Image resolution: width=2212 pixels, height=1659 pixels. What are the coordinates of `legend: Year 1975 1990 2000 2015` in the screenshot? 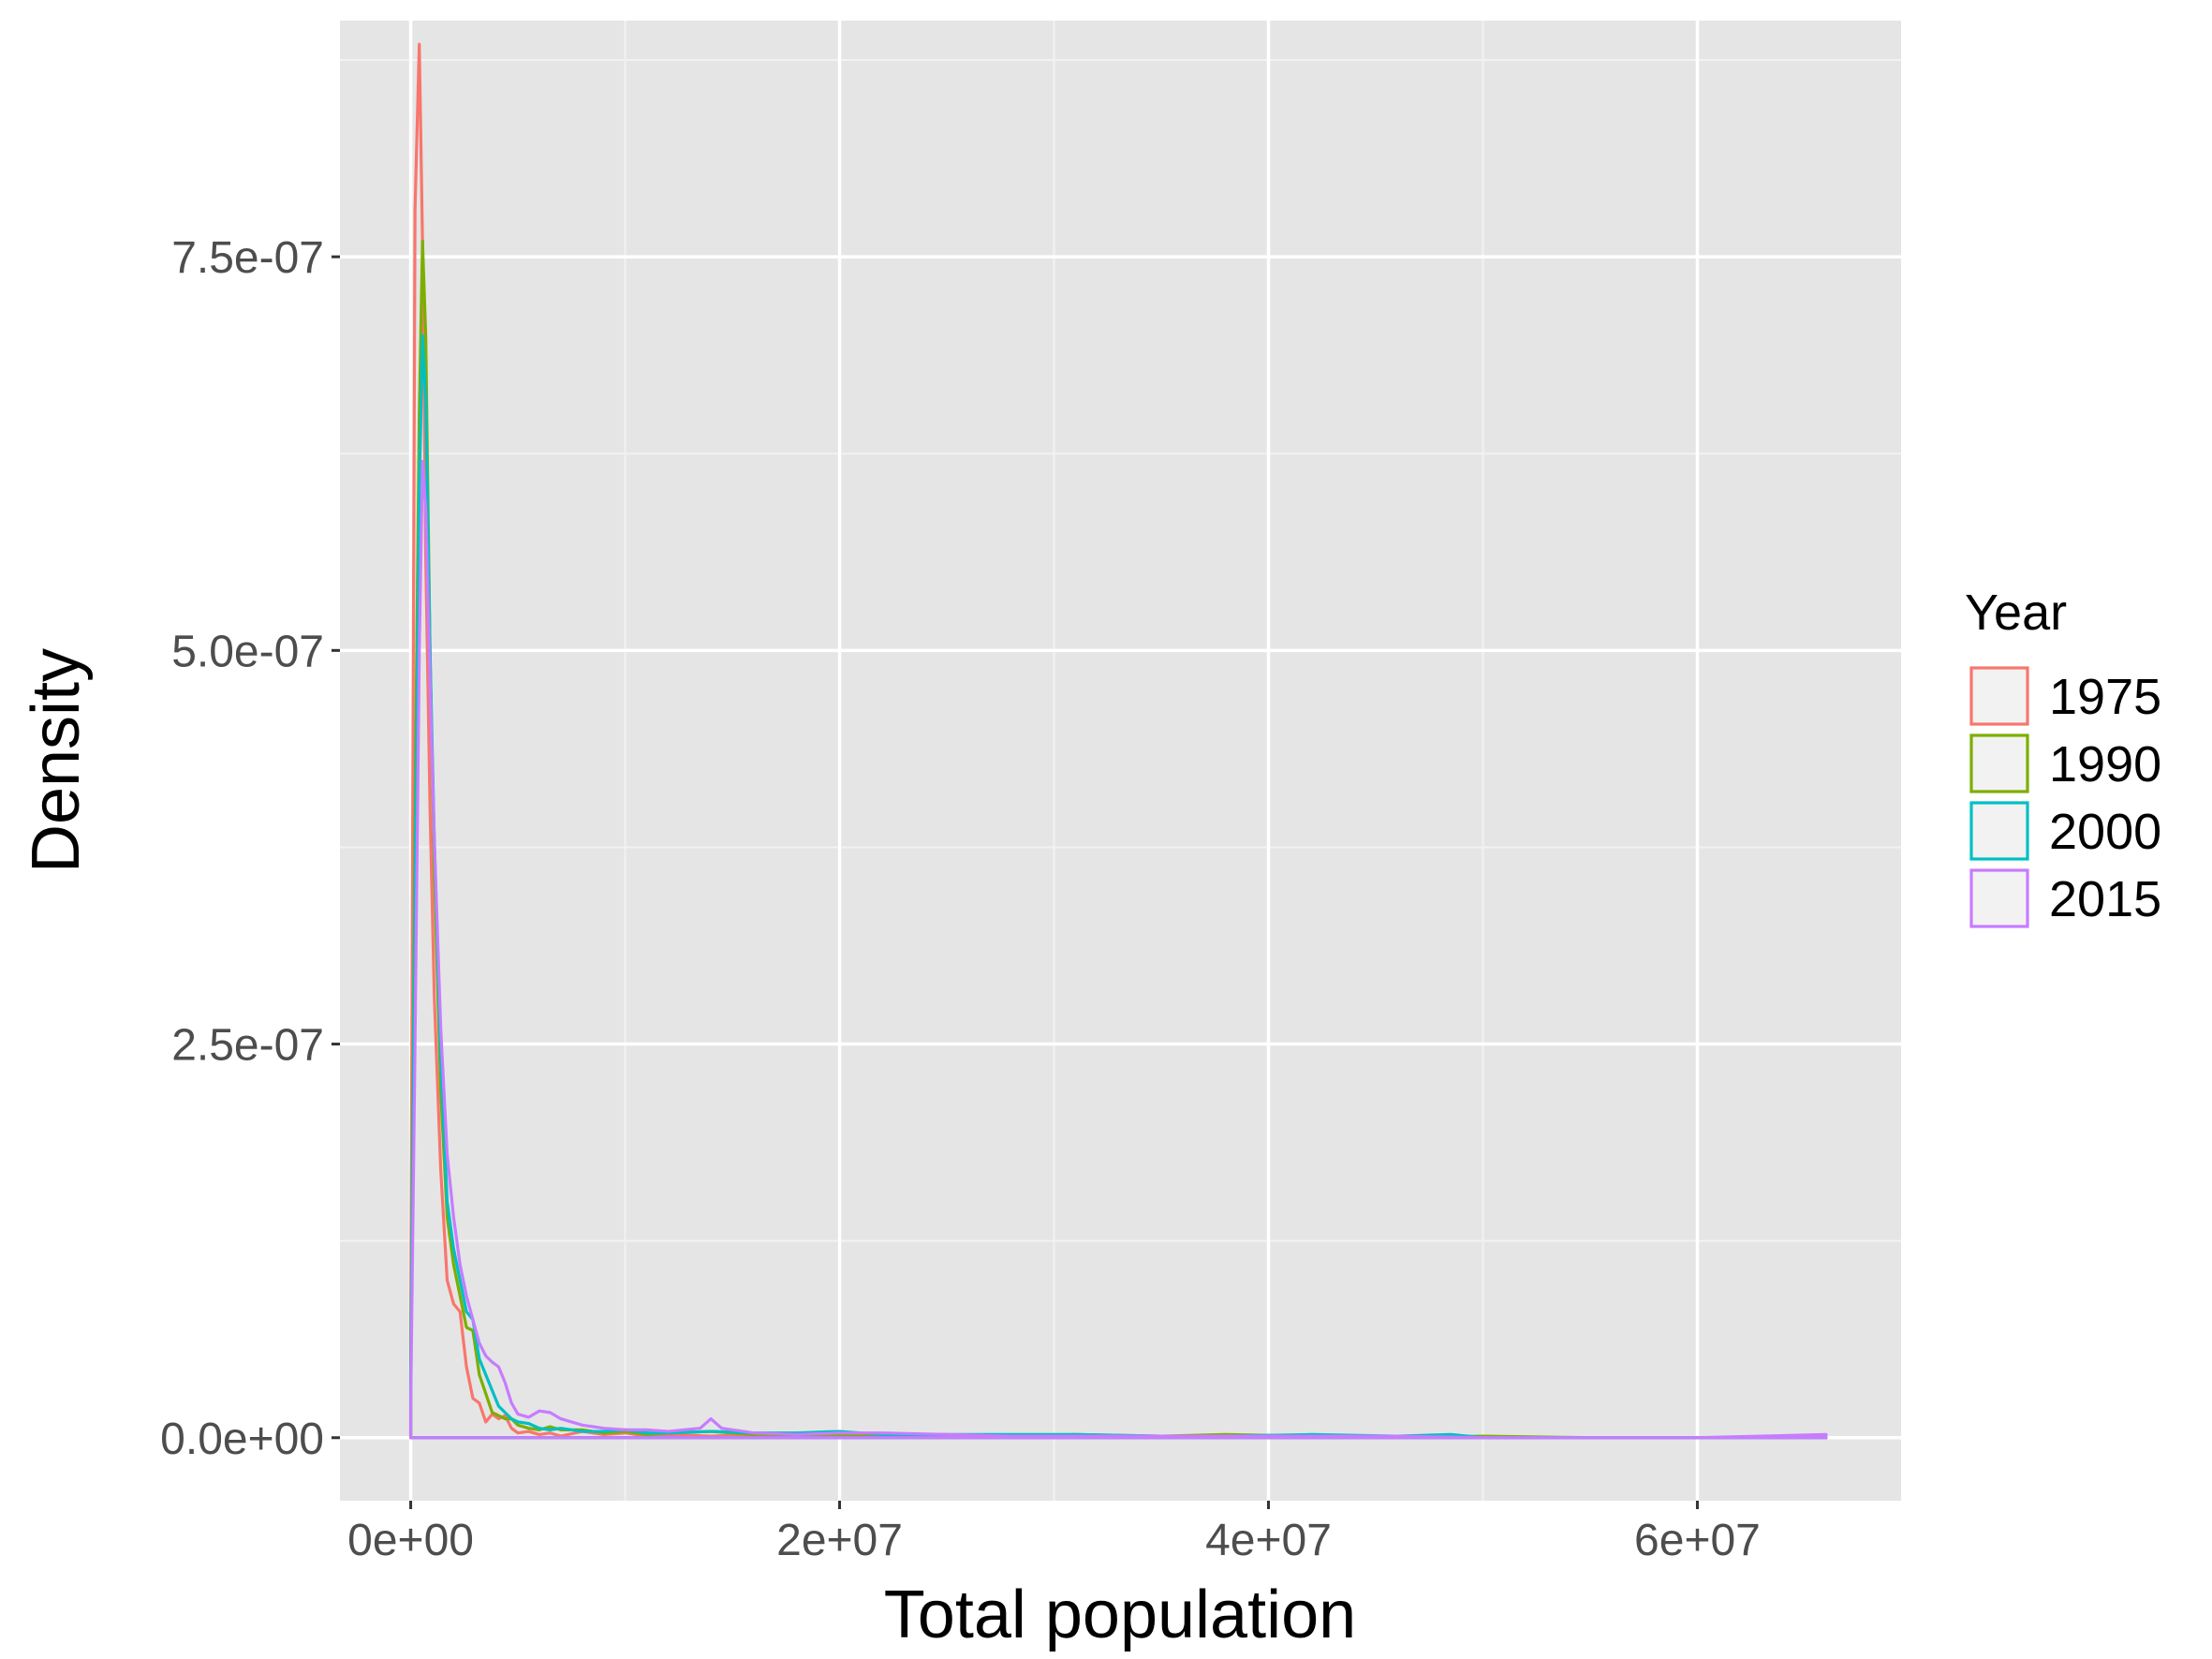 It's located at (2063, 756).